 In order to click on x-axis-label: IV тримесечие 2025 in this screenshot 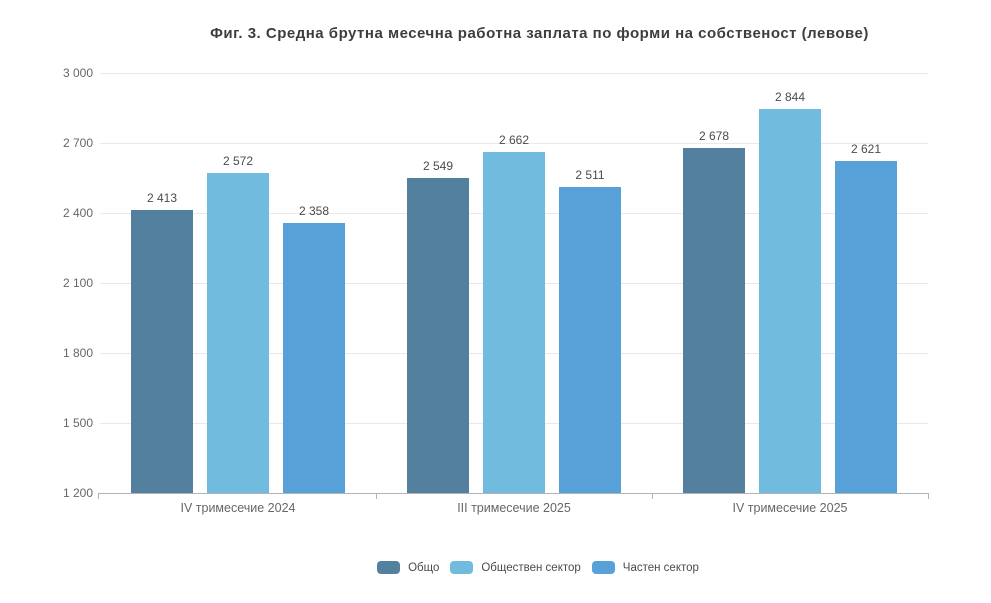, I will do `click(790, 508)`.